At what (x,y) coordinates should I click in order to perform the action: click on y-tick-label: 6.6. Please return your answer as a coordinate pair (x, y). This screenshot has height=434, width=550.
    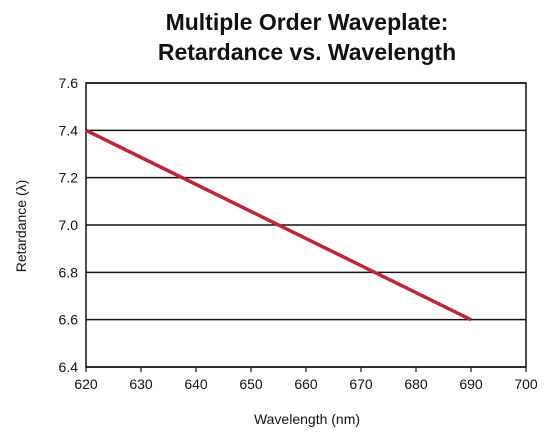
    Looking at the image, I should click on (69, 320).